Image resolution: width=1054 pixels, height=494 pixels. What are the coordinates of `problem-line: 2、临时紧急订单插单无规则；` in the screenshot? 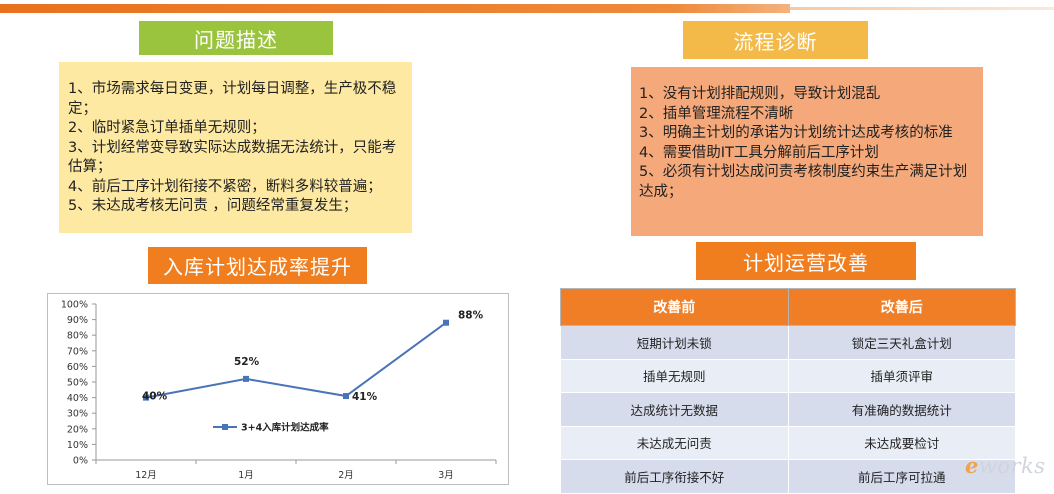 It's located at (167, 128).